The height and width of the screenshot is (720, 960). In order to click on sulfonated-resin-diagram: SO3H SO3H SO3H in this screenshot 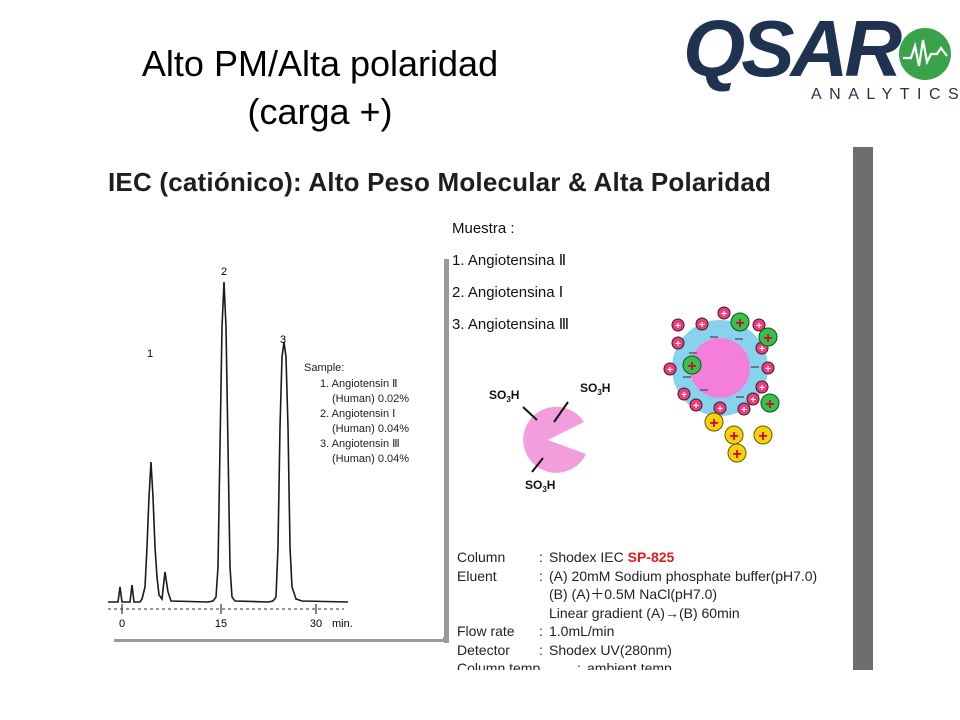, I will do `click(549, 437)`.